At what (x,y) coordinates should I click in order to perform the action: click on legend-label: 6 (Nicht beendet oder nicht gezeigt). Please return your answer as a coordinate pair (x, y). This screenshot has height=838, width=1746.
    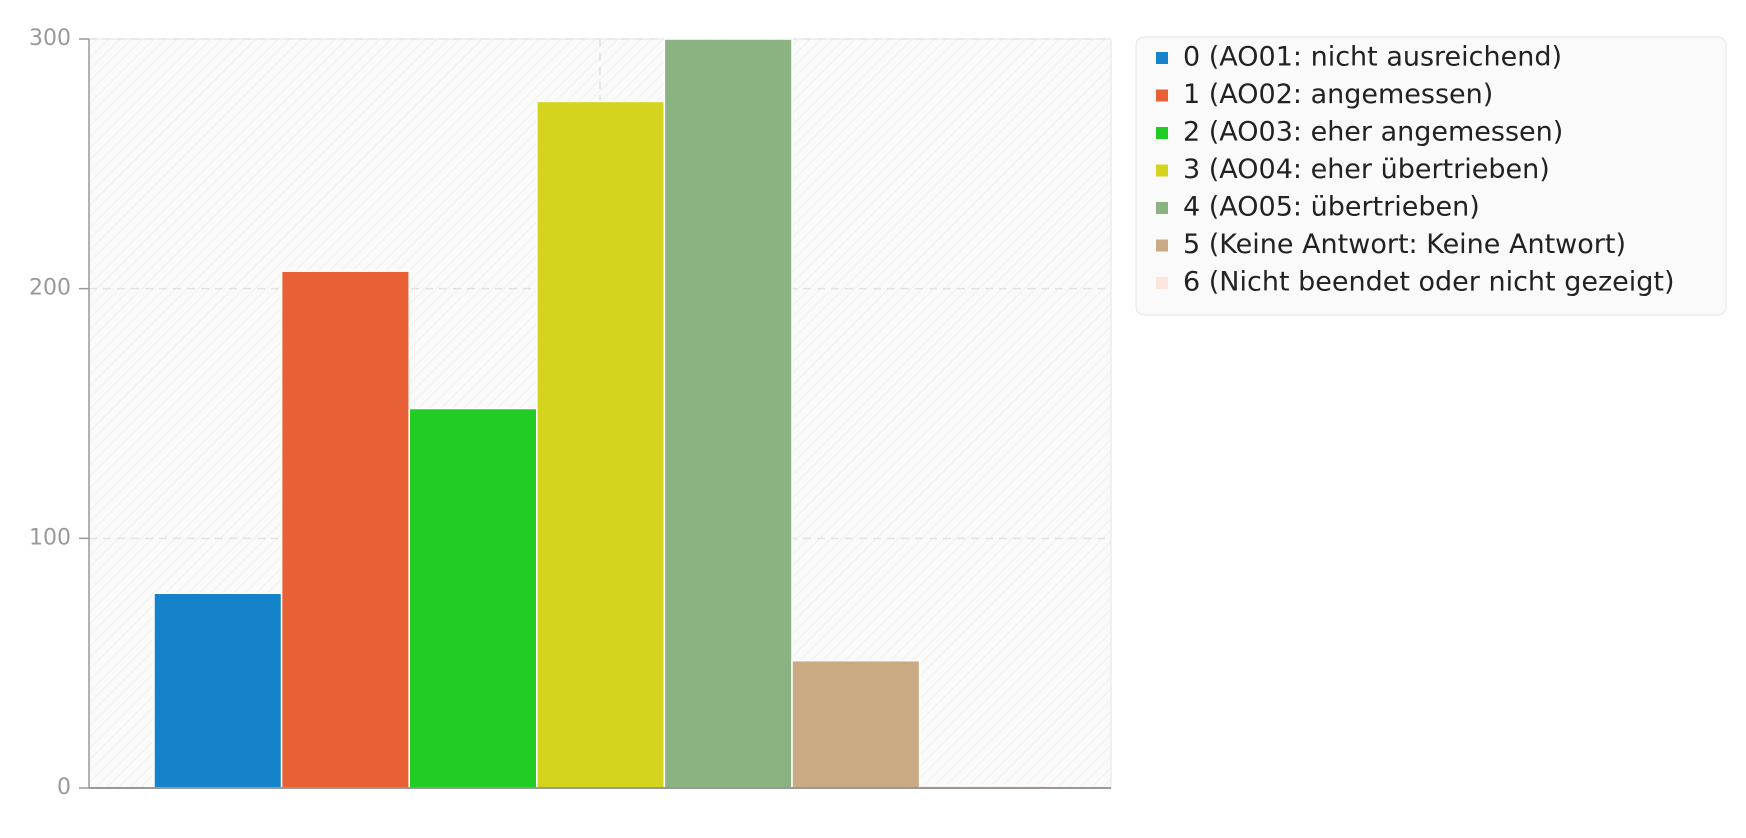
    Looking at the image, I should click on (1429, 282).